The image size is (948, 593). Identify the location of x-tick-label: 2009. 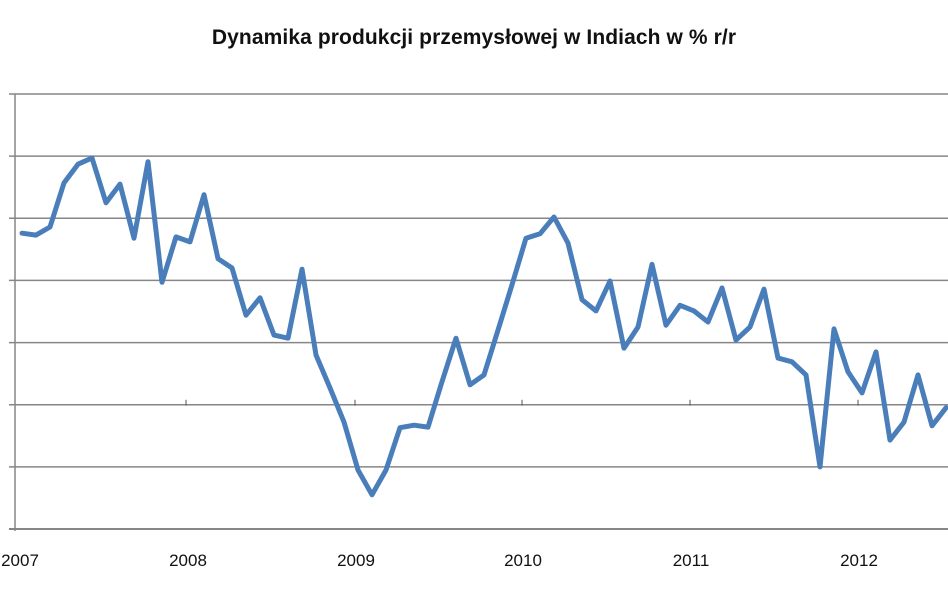
(356, 560).